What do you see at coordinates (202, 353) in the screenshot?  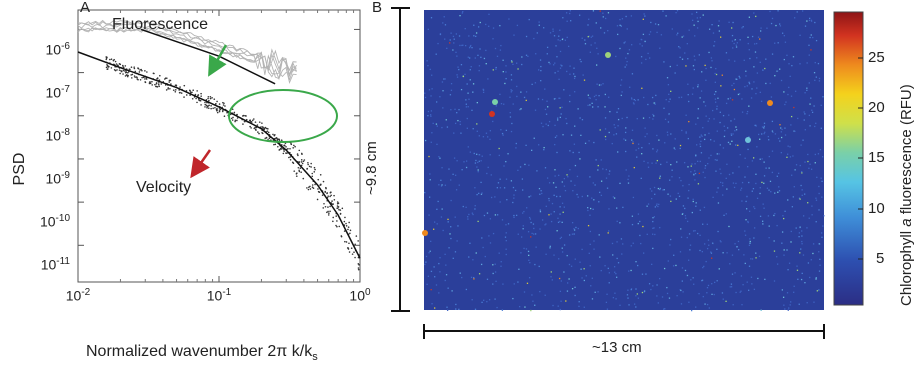 I see `x-axis-title: Normalized wavenumber 2π k/ks` at bounding box center [202, 353].